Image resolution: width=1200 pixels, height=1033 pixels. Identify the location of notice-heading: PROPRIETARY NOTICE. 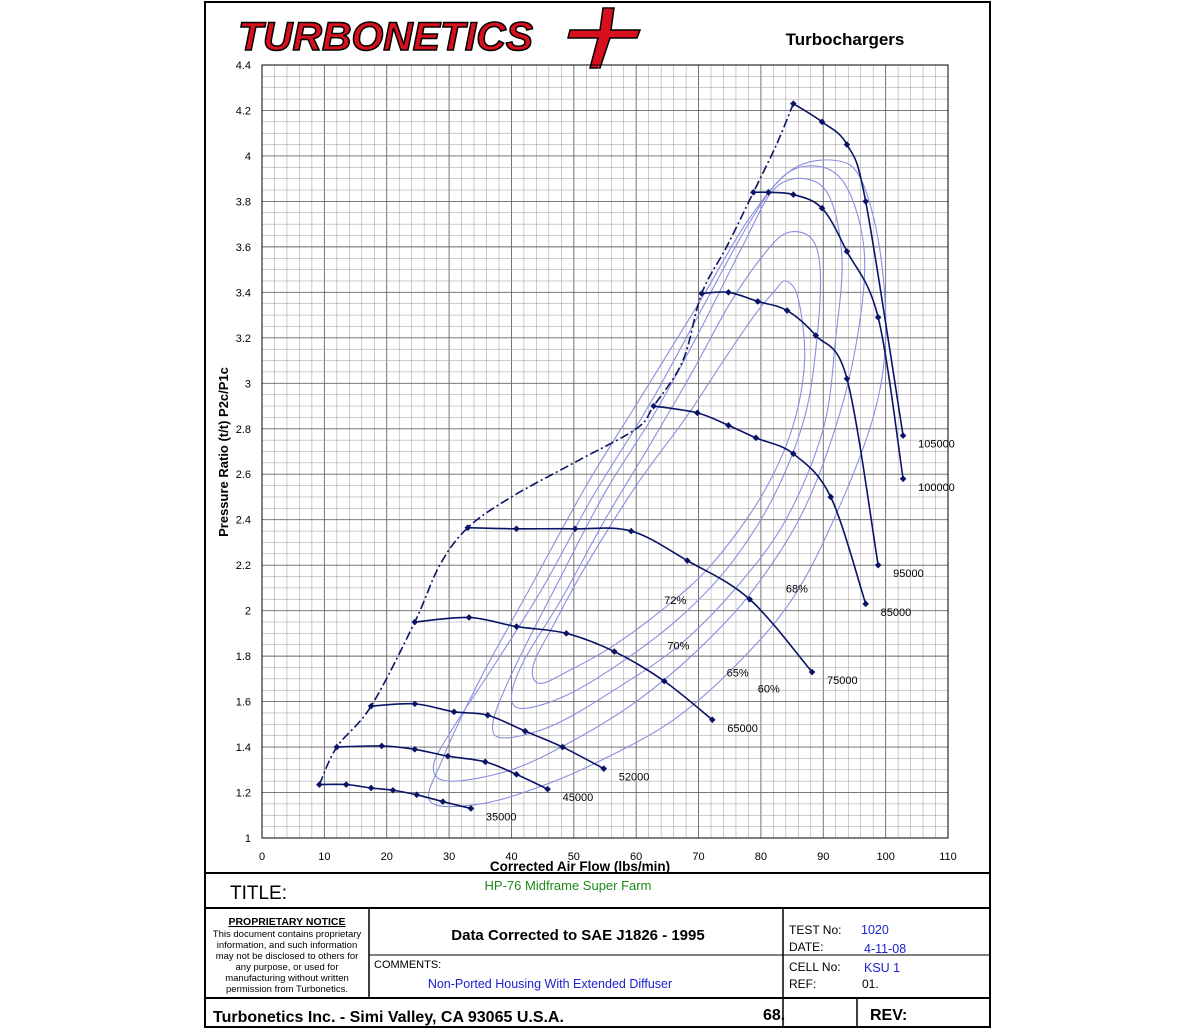
(286, 922).